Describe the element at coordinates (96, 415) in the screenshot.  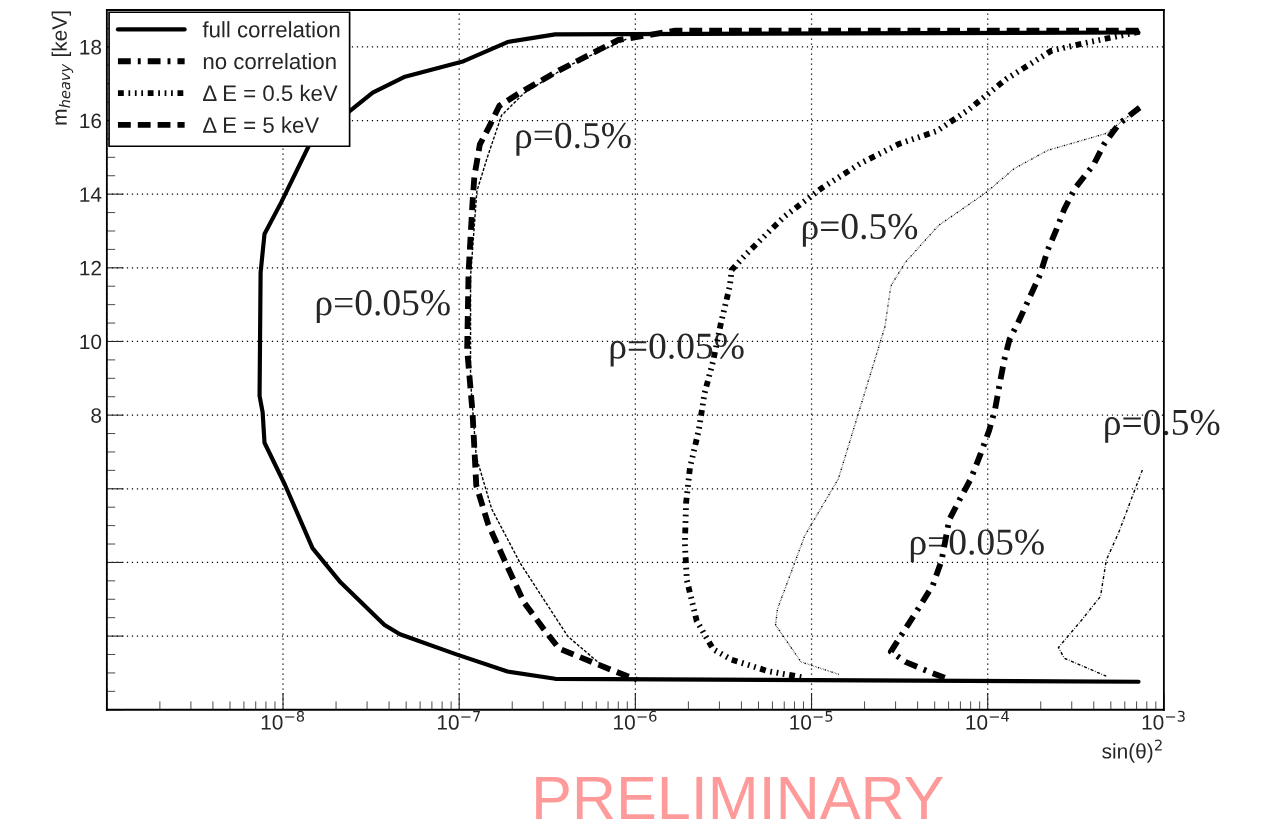
I see `y-tick-label: 8` at that location.